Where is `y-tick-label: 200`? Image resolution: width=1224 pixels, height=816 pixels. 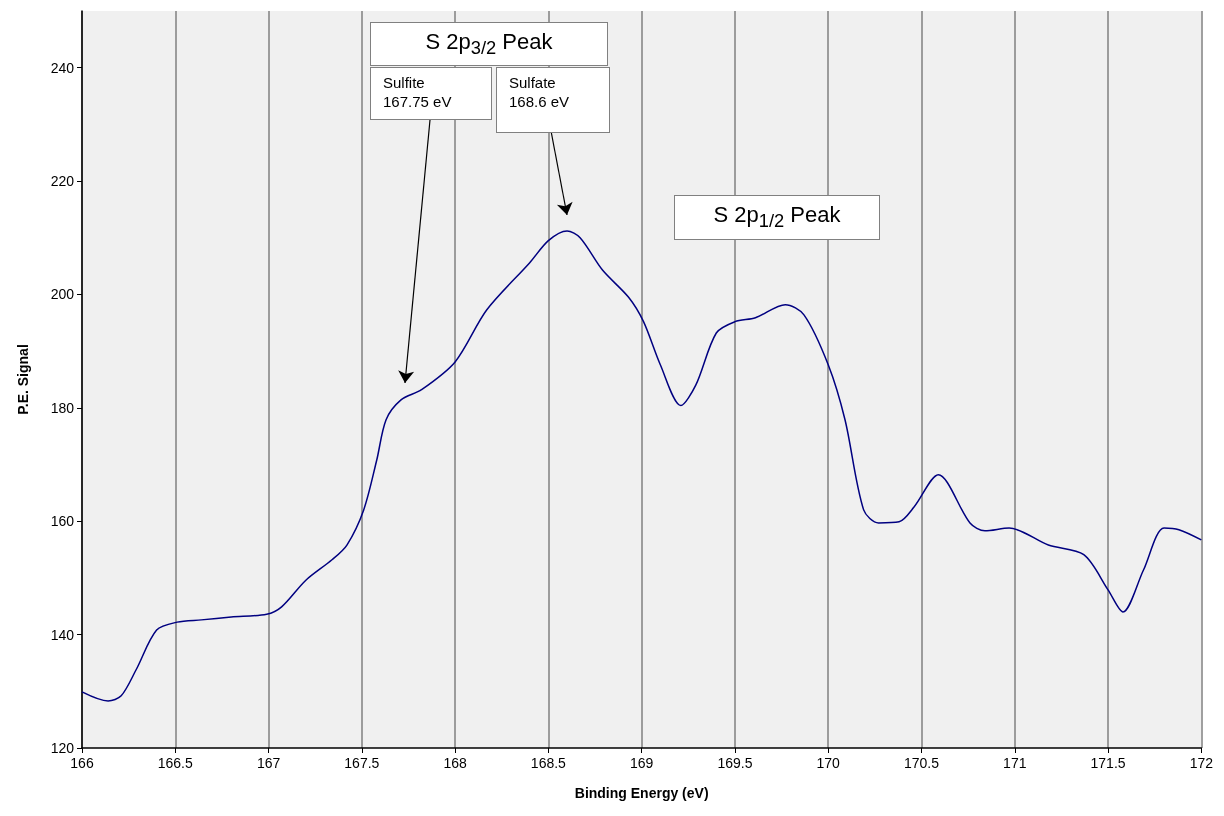
y-tick-label: 200 is located at coordinates (62, 294).